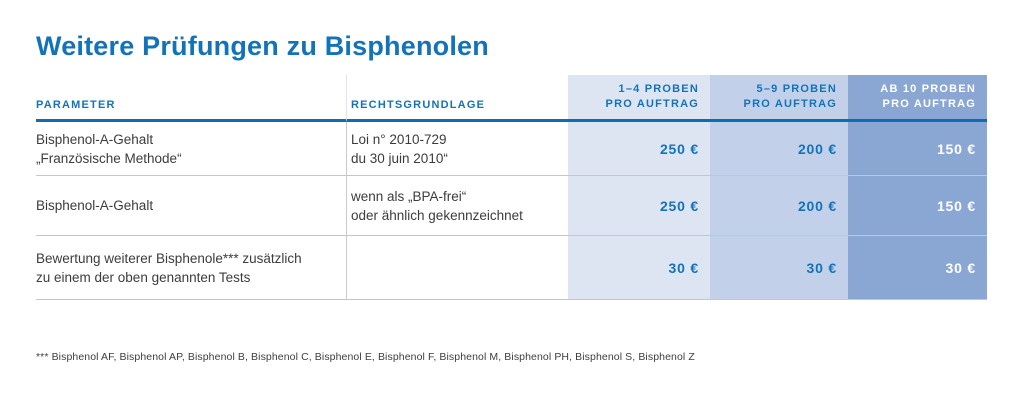 Image resolution: width=1024 pixels, height=400 pixels. Describe the element at coordinates (262, 46) in the screenshot. I see `page-title: Weitere Prüfungen zu Bisphenolen` at that location.